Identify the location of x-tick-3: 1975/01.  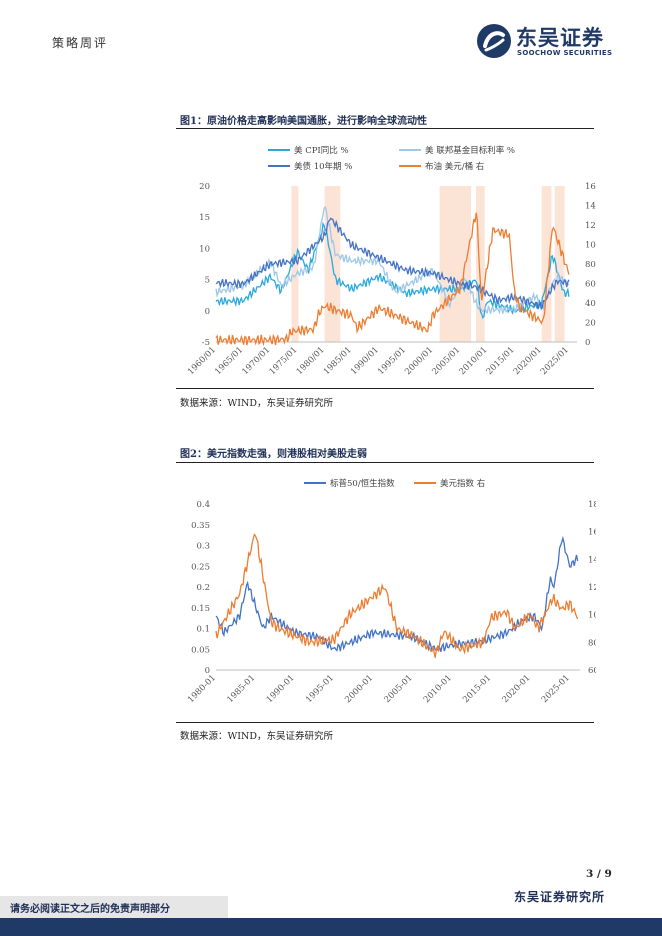
(284, 361).